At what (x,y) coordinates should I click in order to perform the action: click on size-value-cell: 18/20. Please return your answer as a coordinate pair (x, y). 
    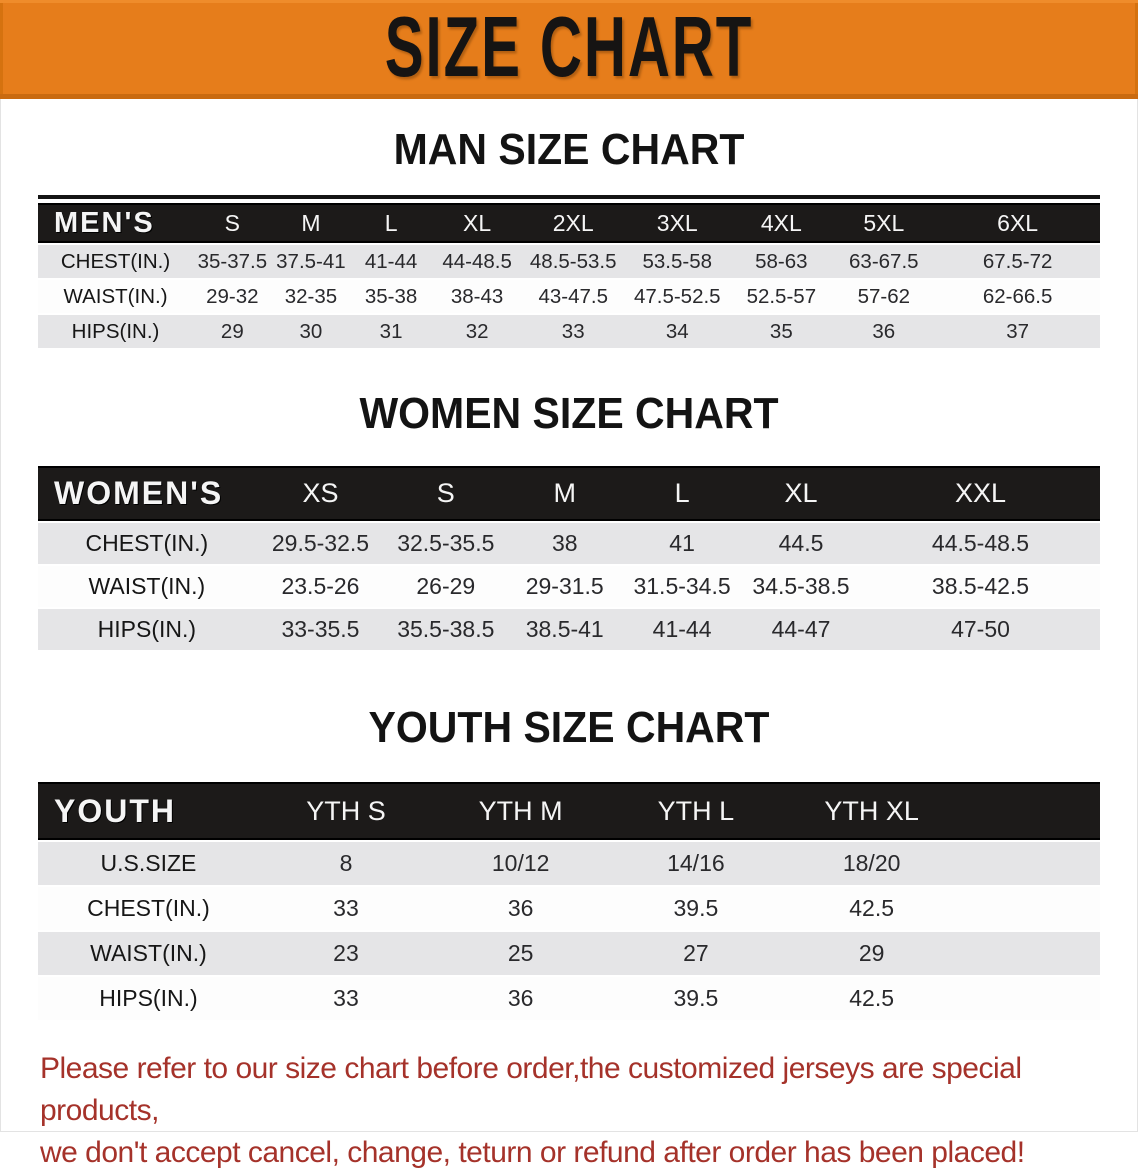
    Looking at the image, I should click on (871, 863).